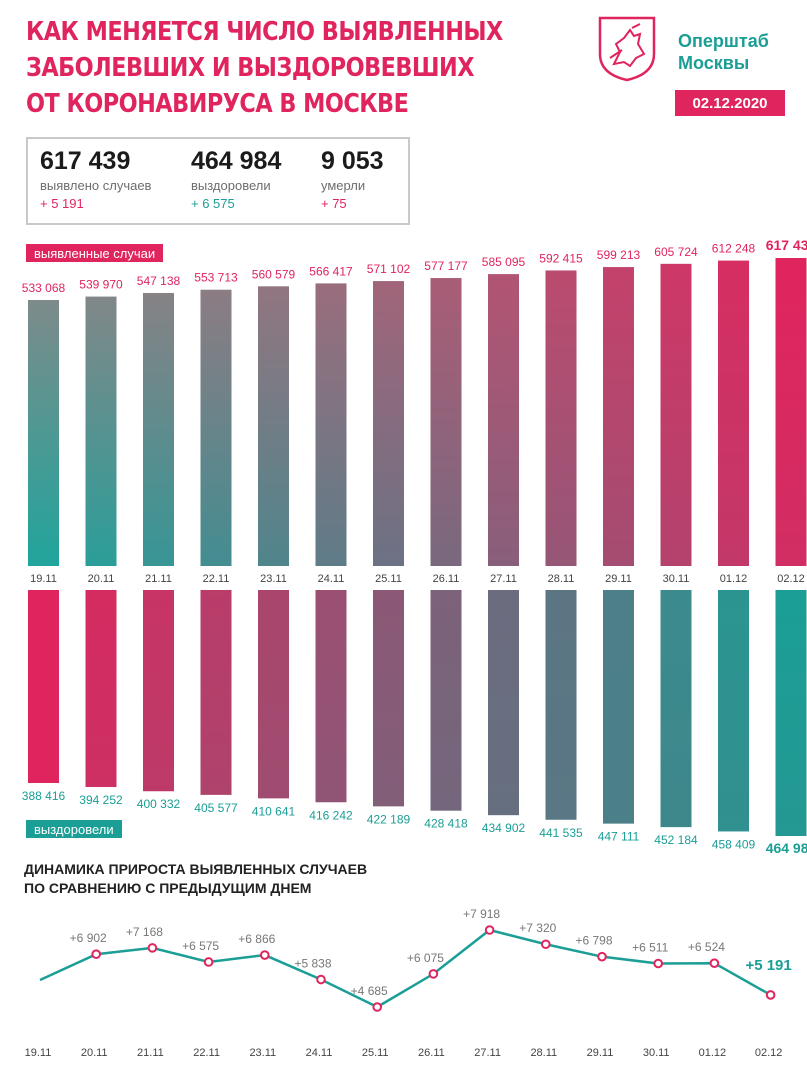 This screenshot has width=807, height=1080. I want to click on date-tick-label: 02.12, so click(791, 579).